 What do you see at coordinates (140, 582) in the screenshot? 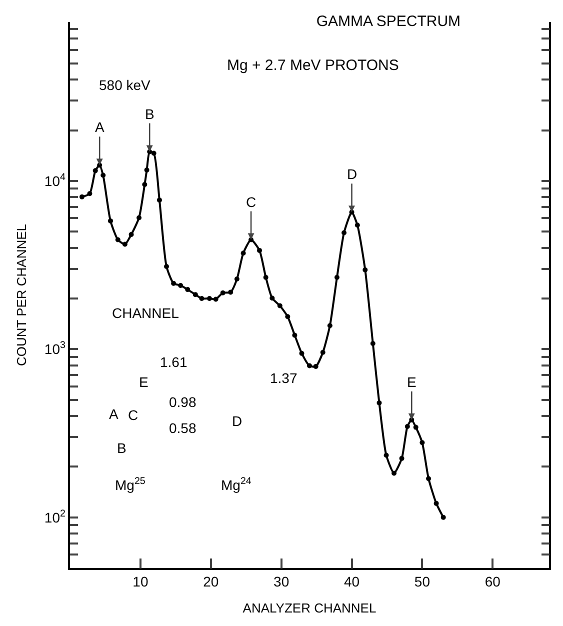
I see `x-tick-label: 10` at bounding box center [140, 582].